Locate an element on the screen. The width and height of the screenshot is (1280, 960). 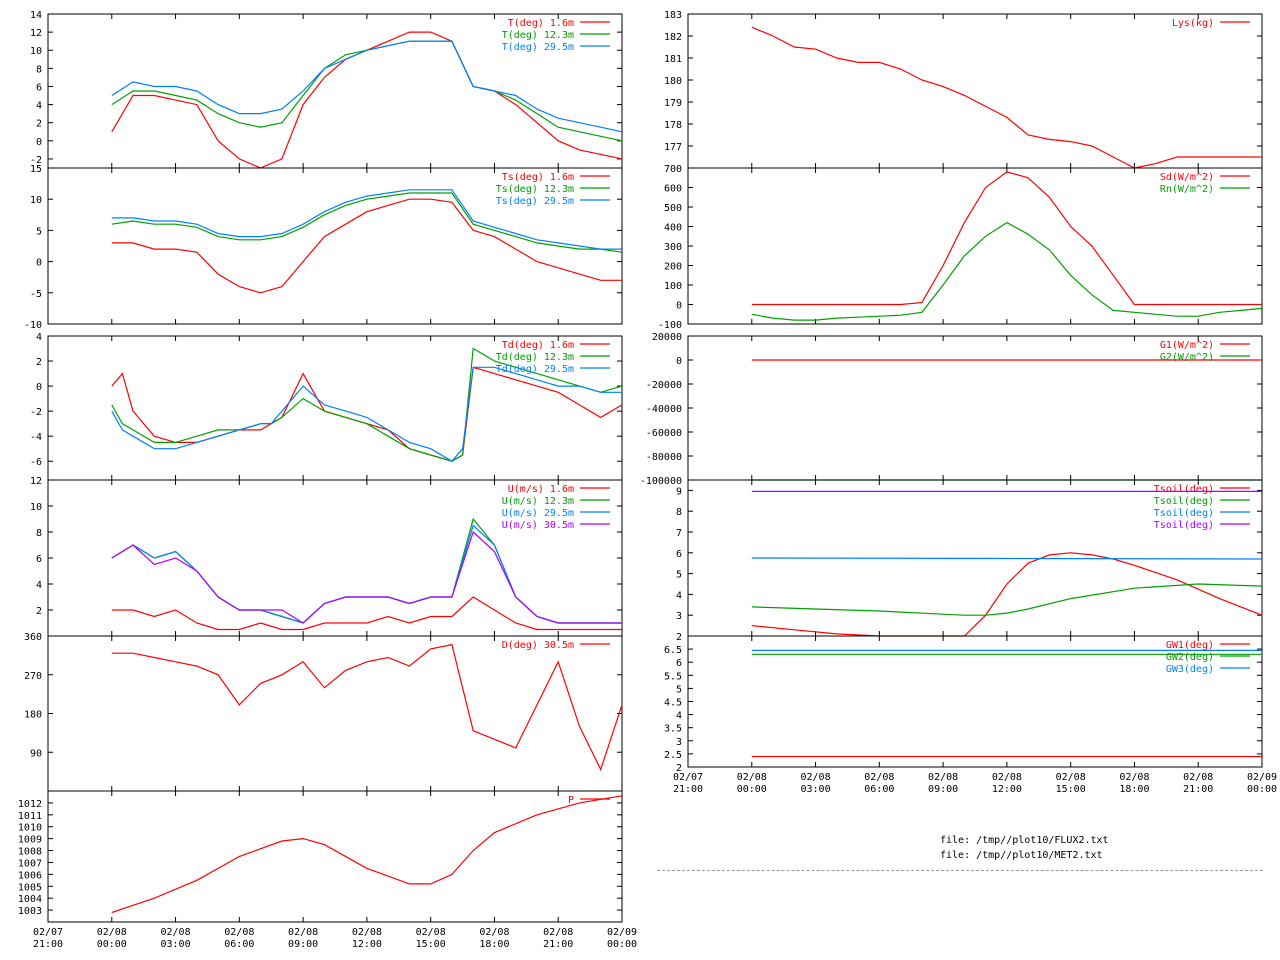
y-tick-label: 400 is located at coordinates (673, 228).